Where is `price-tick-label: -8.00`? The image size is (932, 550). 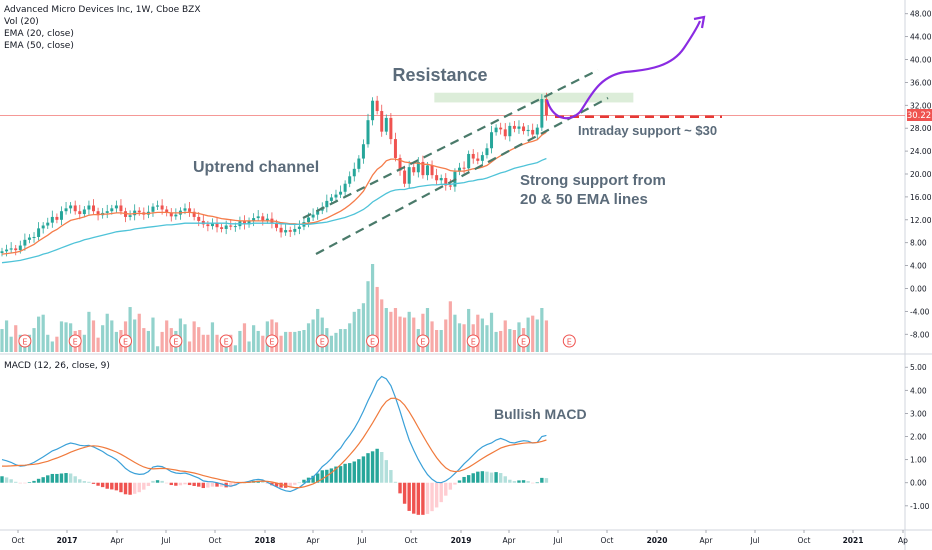
price-tick-label: -8.00 is located at coordinates (920, 334).